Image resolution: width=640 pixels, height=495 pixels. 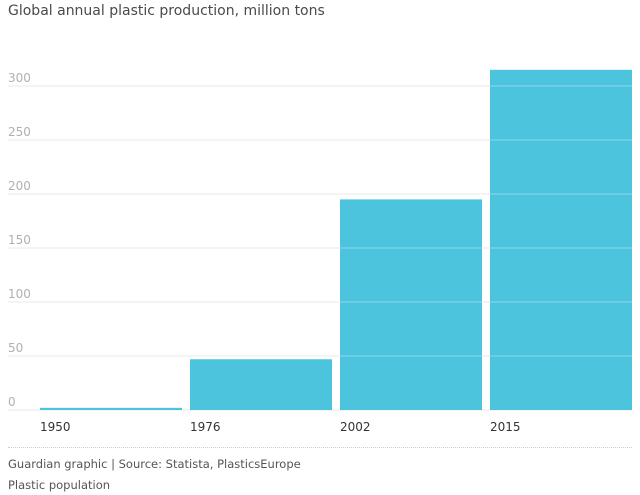 I want to click on y-tick-label: 300, so click(x=19, y=78).